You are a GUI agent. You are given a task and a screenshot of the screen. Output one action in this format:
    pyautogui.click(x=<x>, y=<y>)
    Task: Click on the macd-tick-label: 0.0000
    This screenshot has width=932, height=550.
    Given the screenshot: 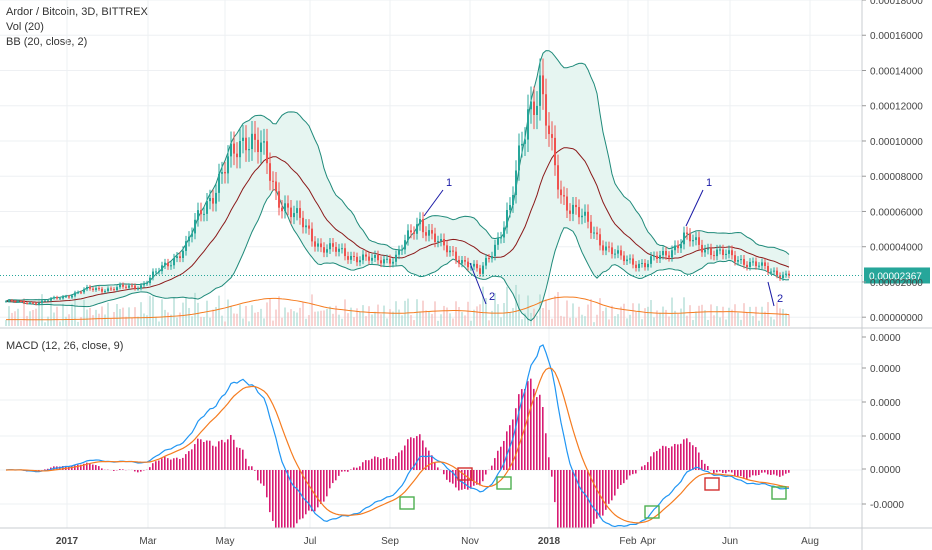 What is the action you would take?
    pyautogui.click(x=885, y=437)
    